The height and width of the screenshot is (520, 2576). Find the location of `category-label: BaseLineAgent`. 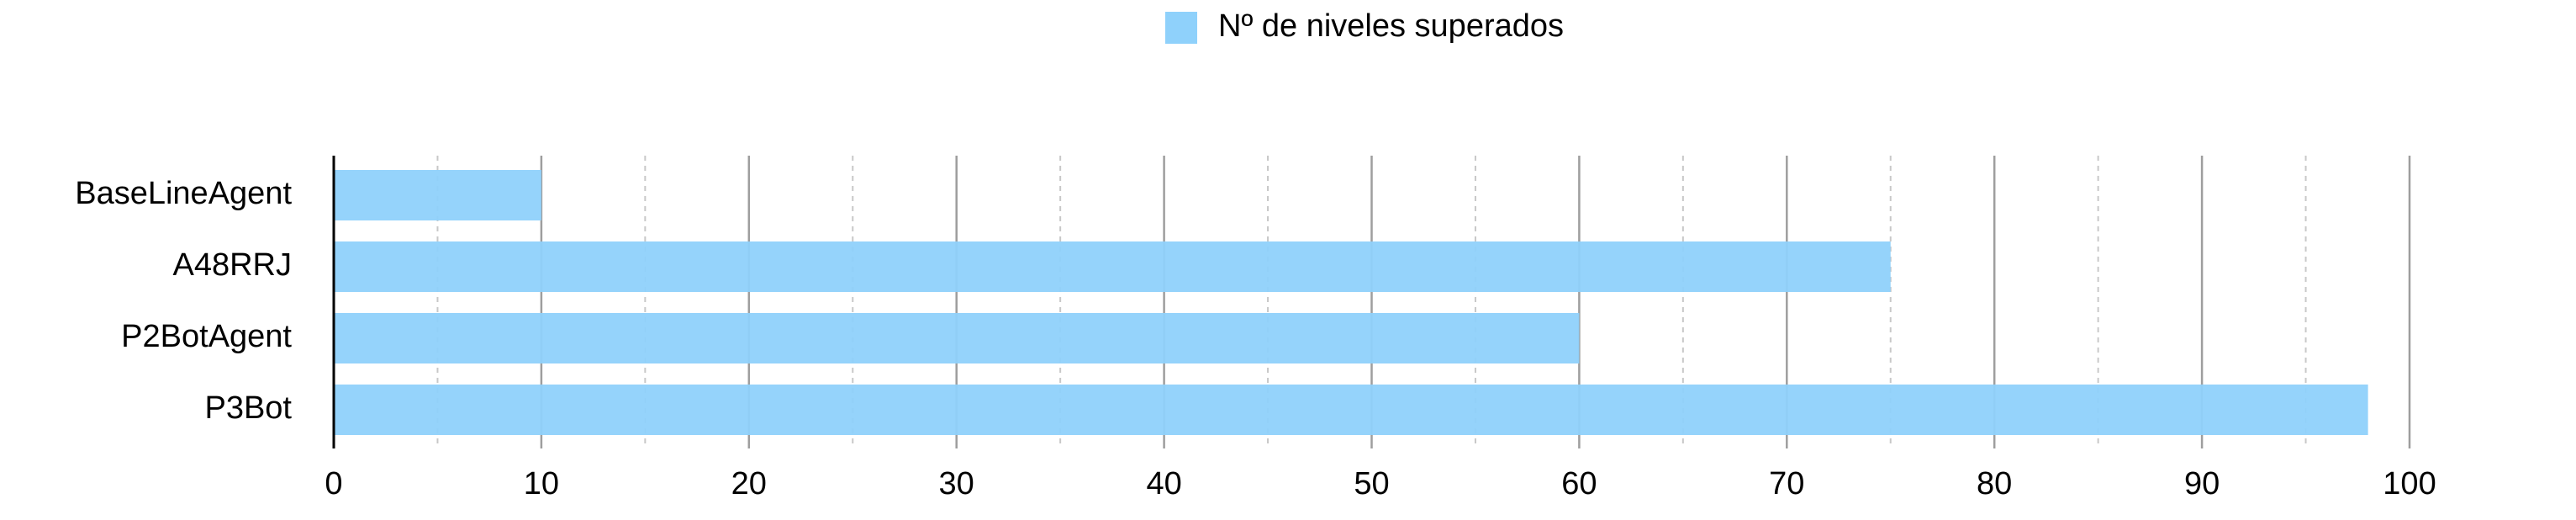

category-label: BaseLineAgent is located at coordinates (183, 193).